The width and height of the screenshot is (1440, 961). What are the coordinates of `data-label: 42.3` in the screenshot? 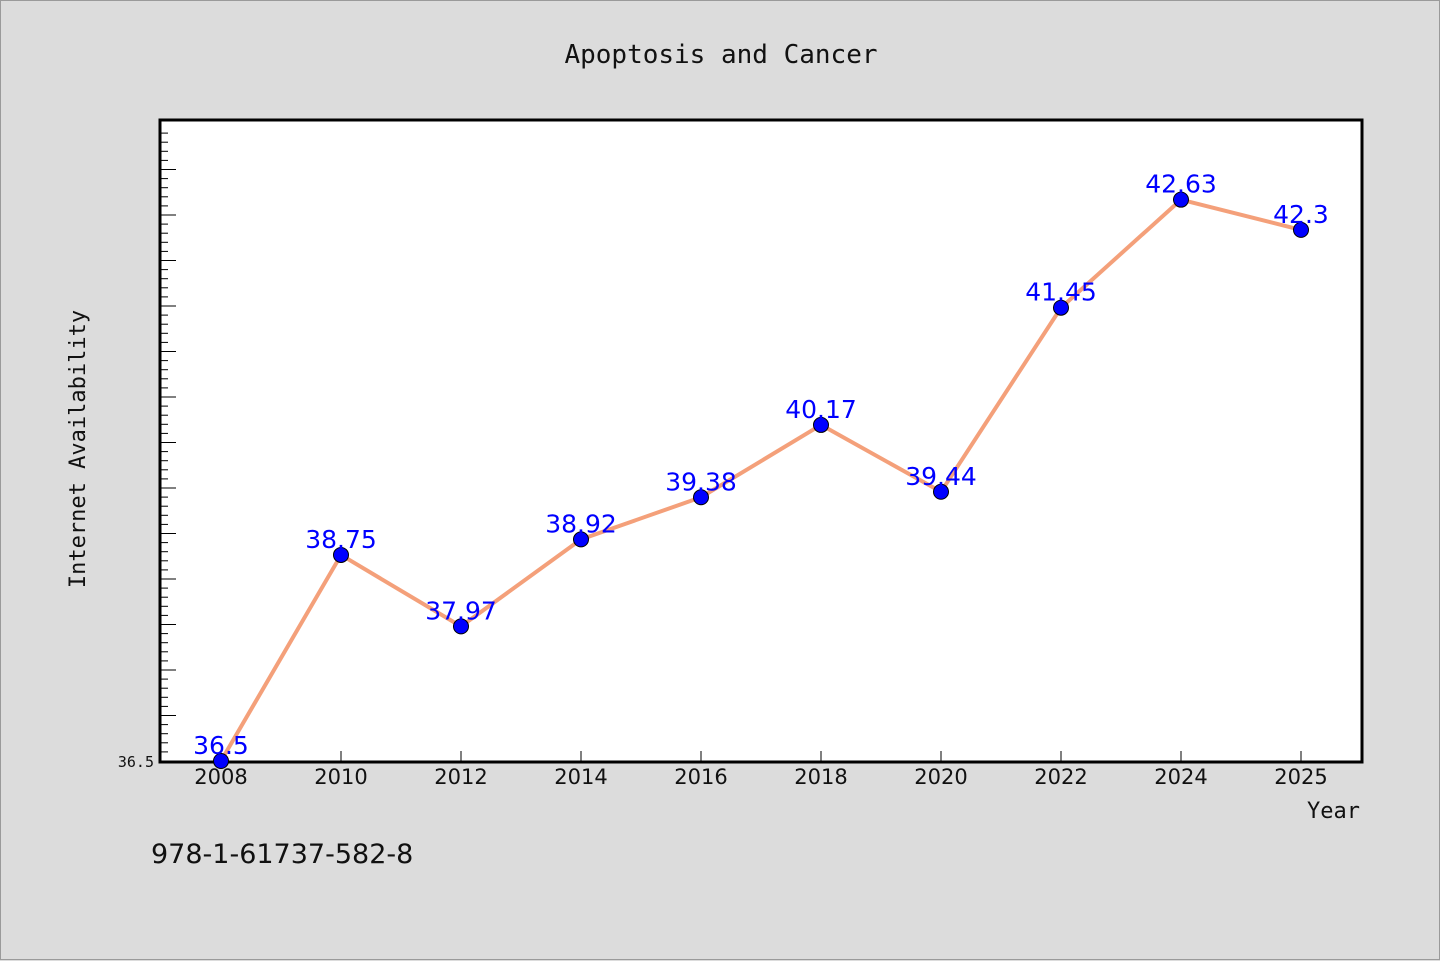 It's located at (1301, 214).